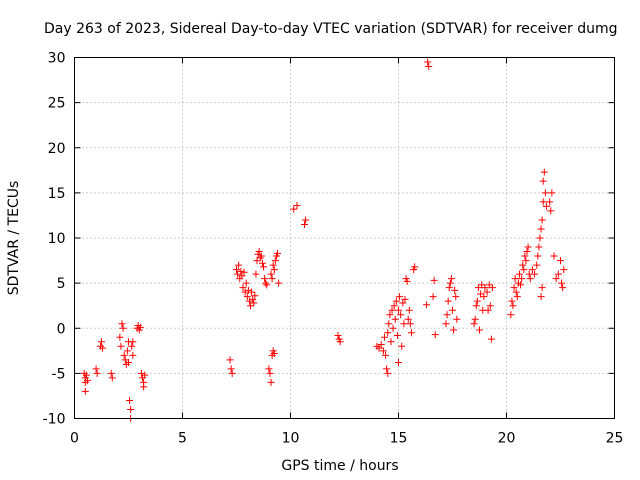  I want to click on y-tick-label: 10, so click(57, 239).